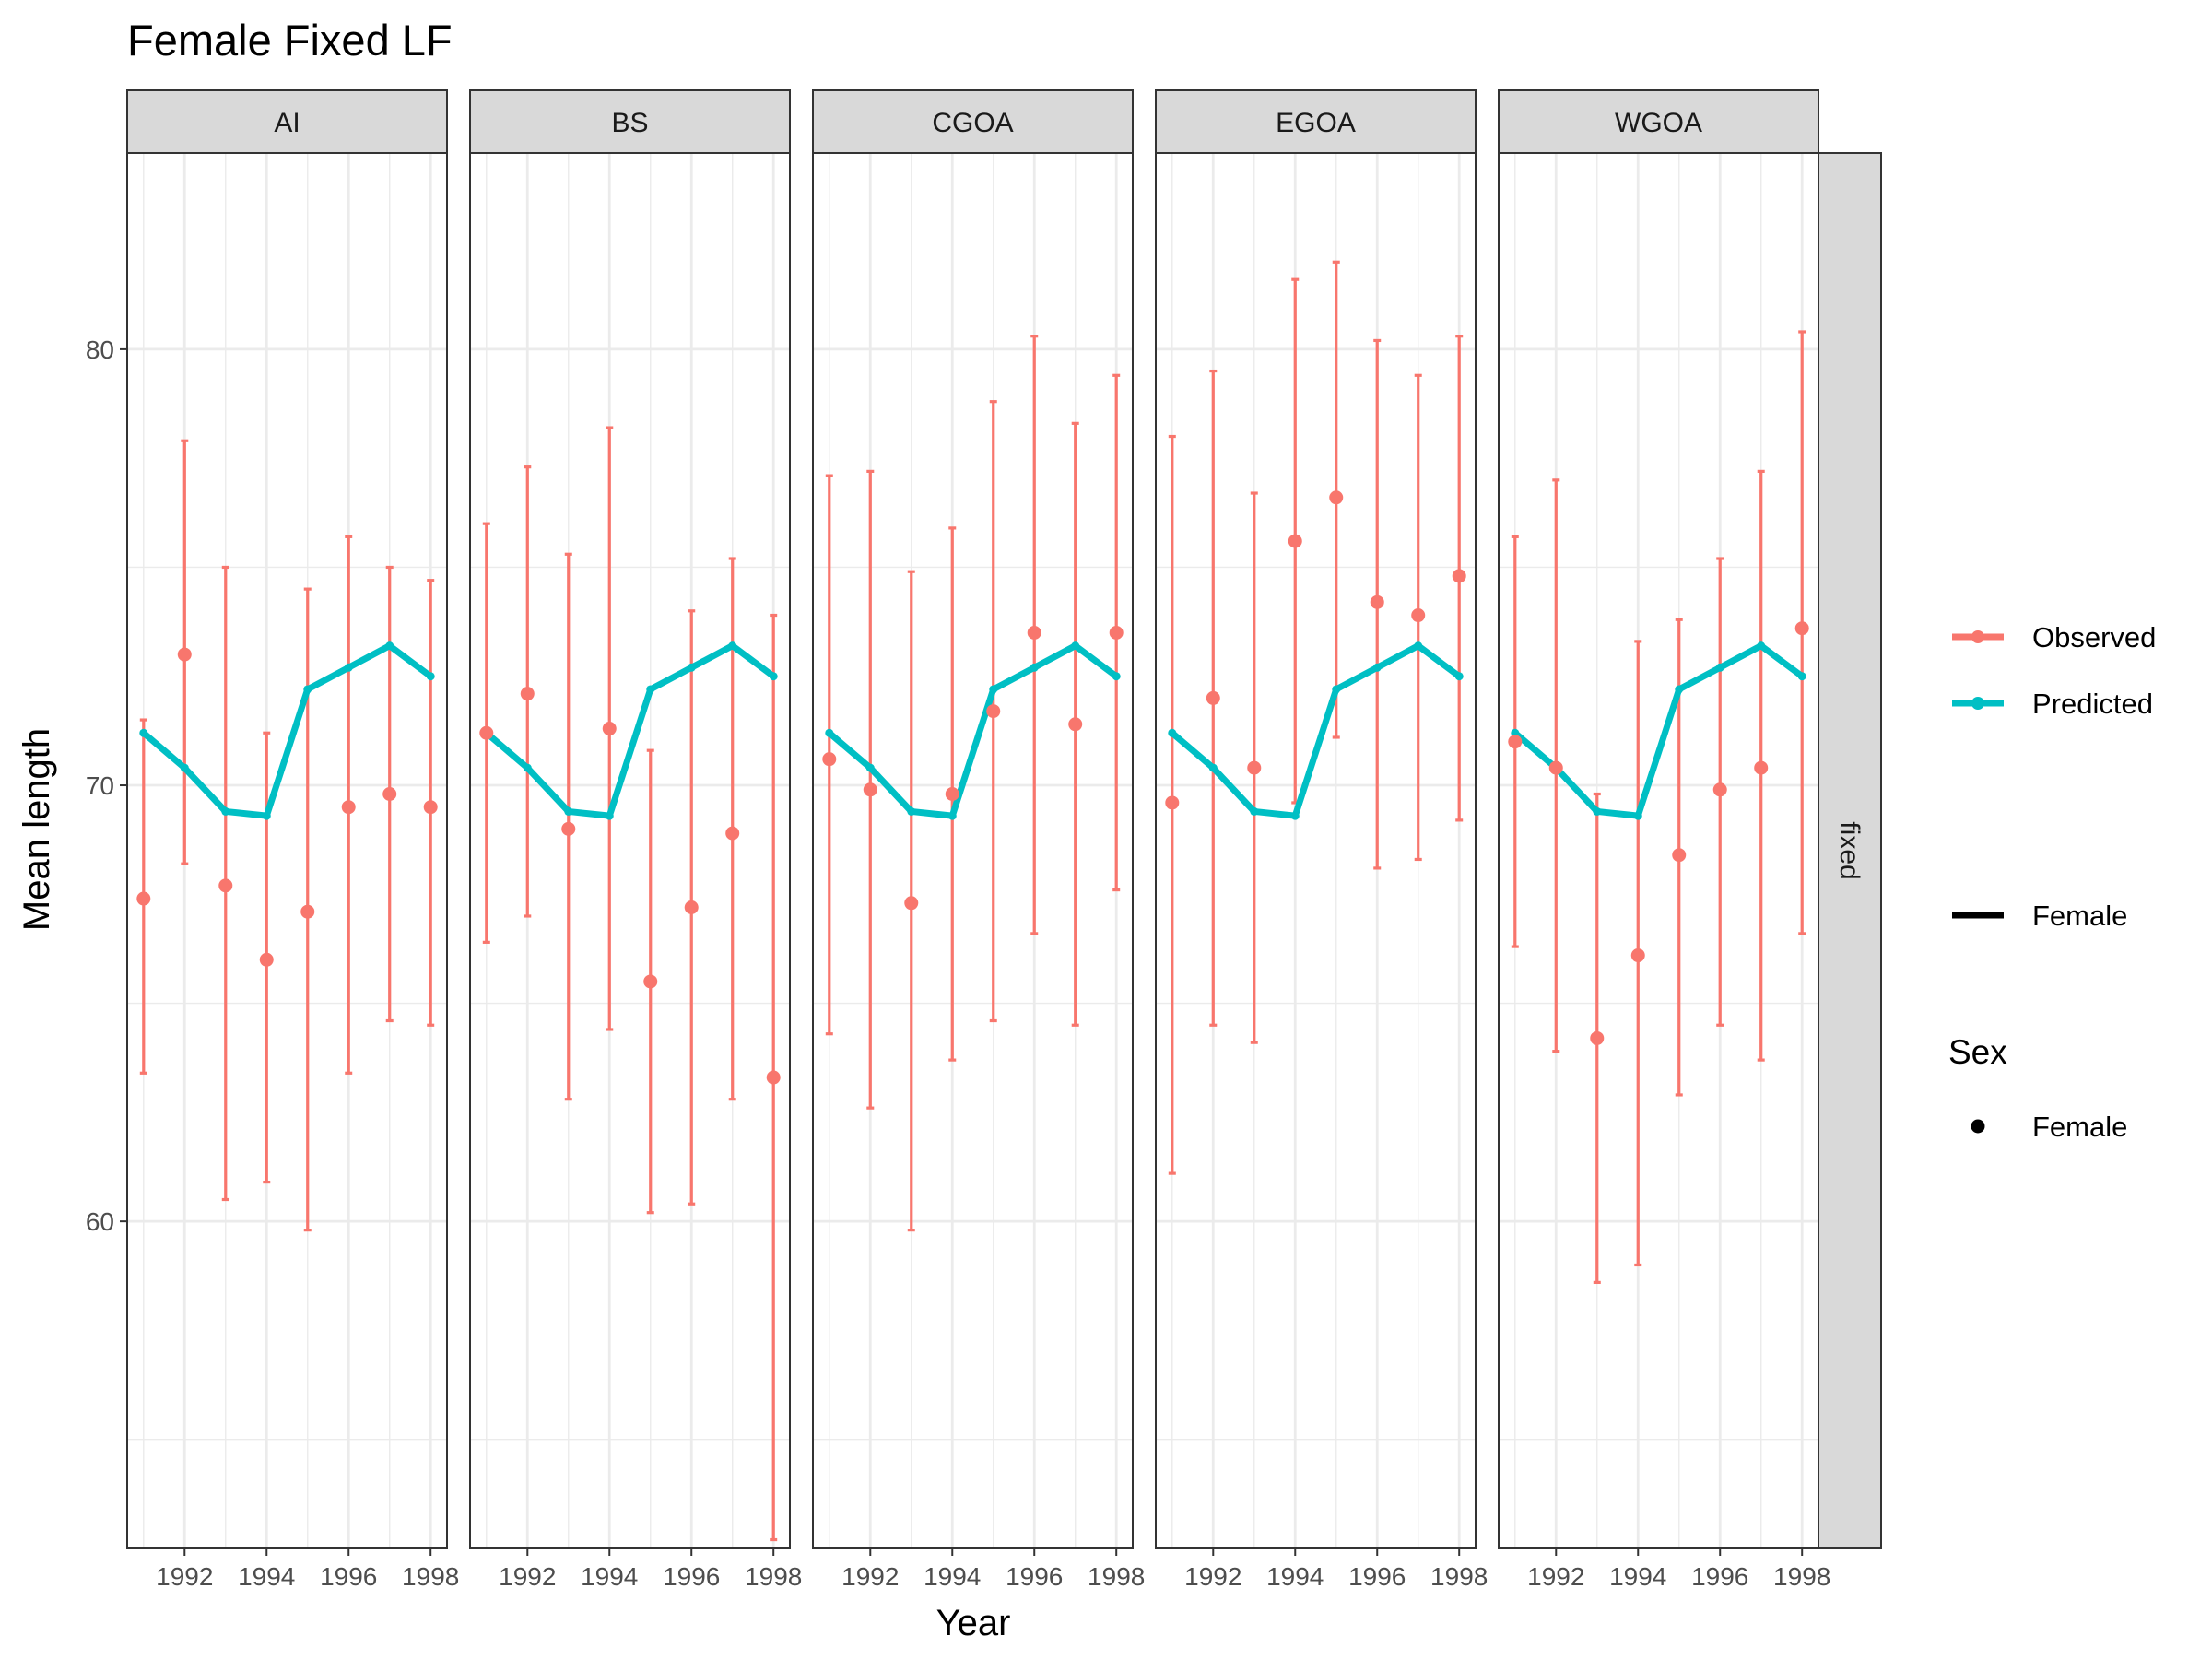  What do you see at coordinates (2079, 1127) in the screenshot?
I see `legend-label-shape: Female` at bounding box center [2079, 1127].